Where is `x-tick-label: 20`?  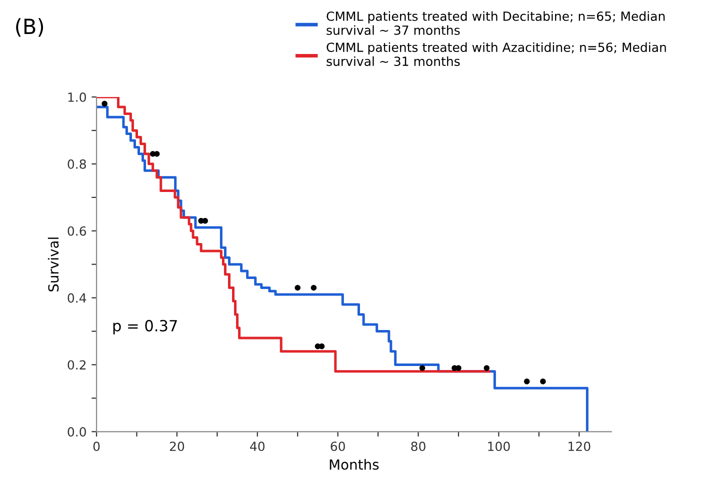 x-tick-label: 20 is located at coordinates (177, 447).